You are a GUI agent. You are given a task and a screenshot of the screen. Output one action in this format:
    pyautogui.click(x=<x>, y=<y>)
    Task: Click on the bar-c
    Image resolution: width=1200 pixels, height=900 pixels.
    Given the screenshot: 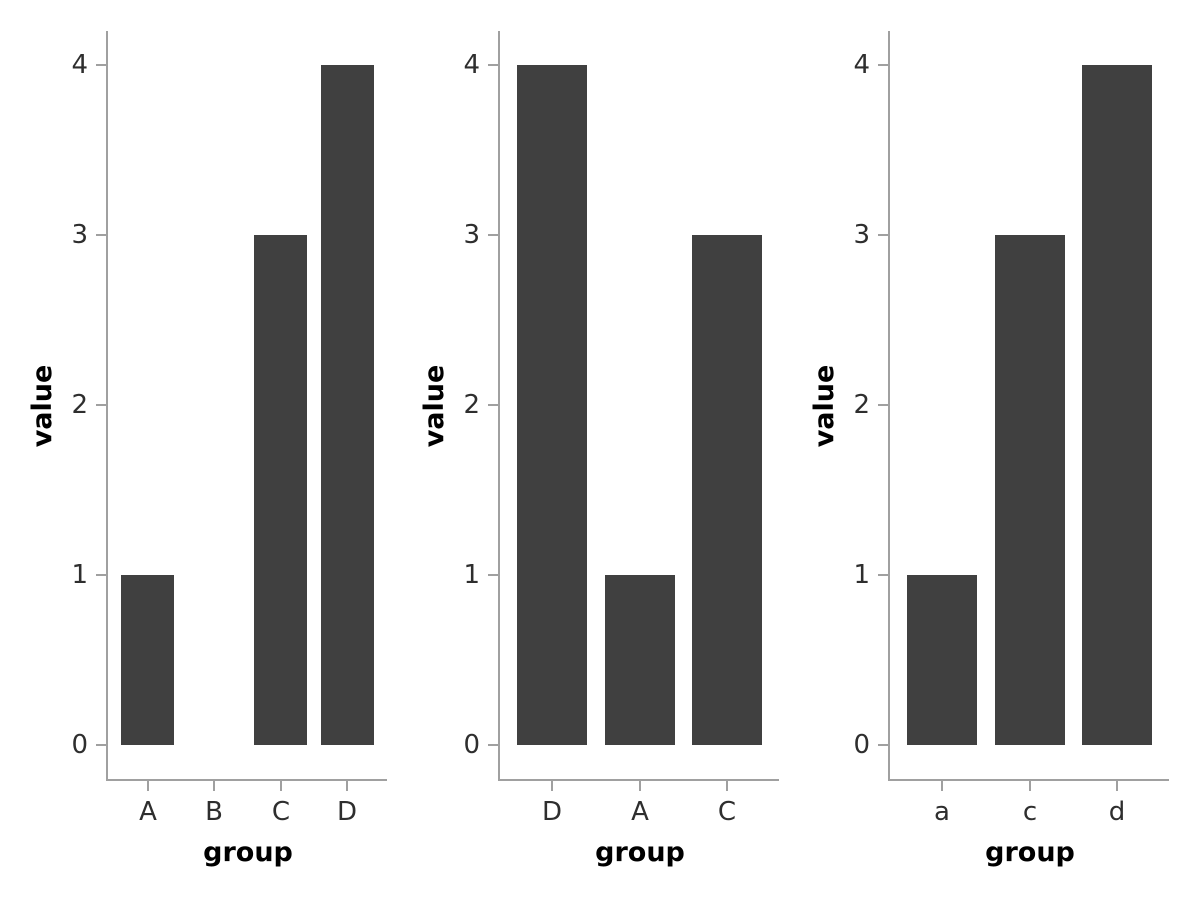 What is the action you would take?
    pyautogui.click(x=1030, y=490)
    